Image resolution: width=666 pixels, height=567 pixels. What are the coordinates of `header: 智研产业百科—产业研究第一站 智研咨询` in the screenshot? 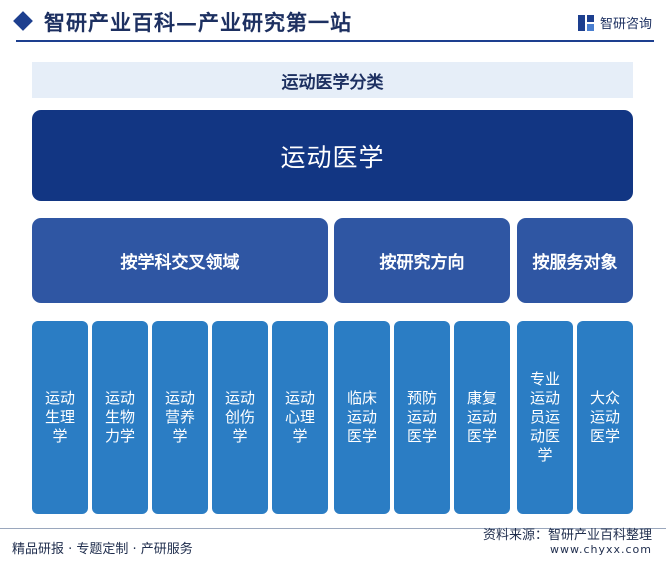 It's located at (333, 22).